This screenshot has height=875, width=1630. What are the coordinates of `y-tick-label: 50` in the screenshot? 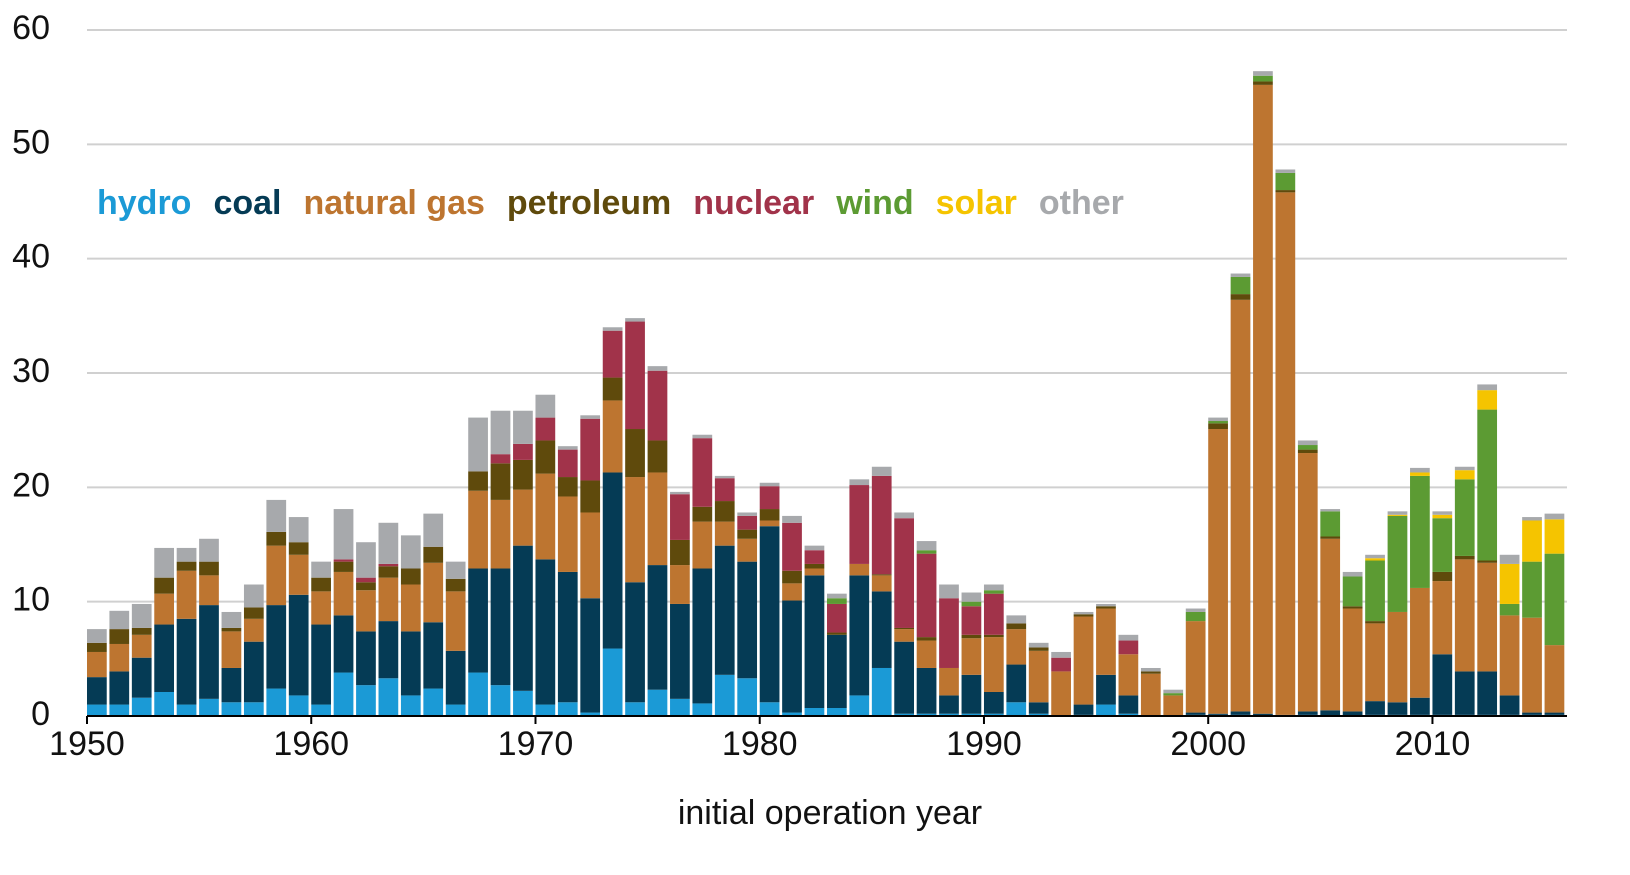 It's located at (31, 142).